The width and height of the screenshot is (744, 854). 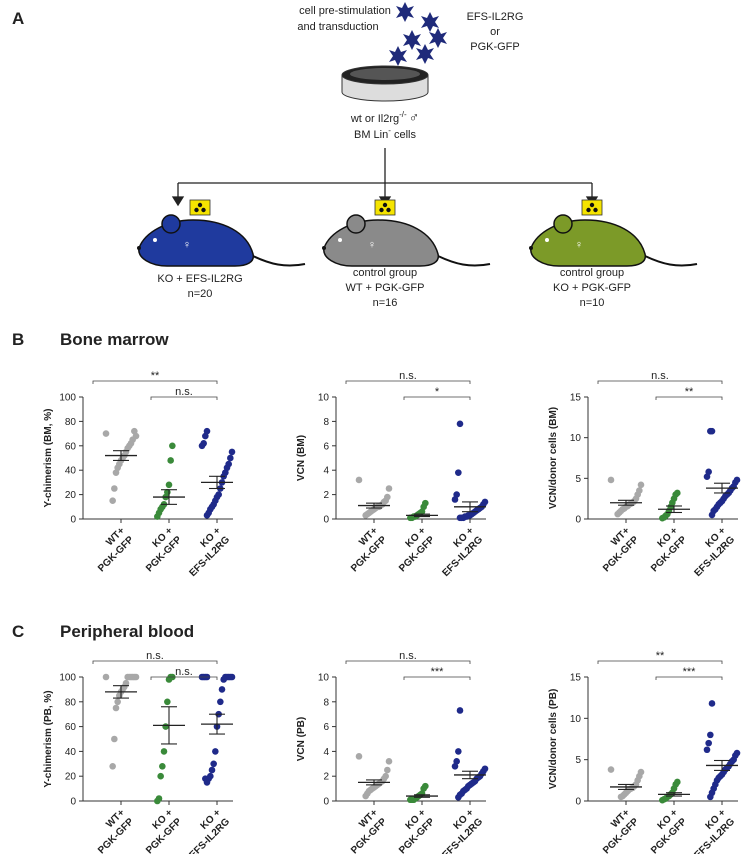 I want to click on panel-label: B, so click(x=18, y=339).